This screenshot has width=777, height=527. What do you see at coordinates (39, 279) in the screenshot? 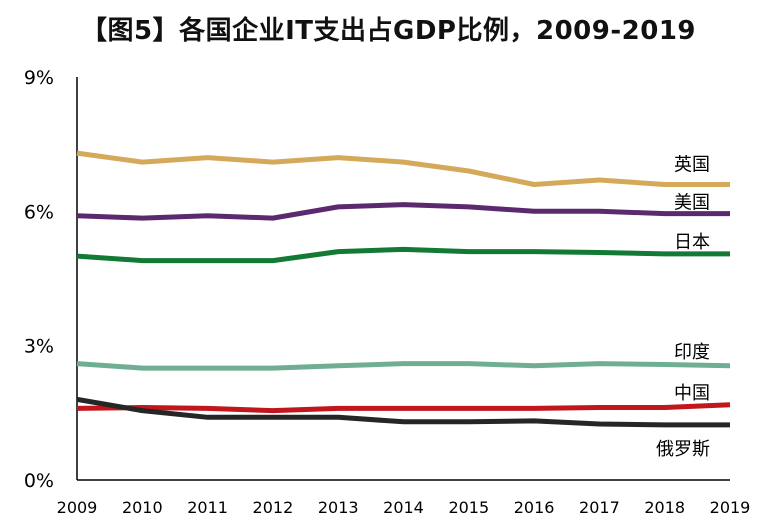
I see `y-tick-labels: 0% 3% 6% 9%` at bounding box center [39, 279].